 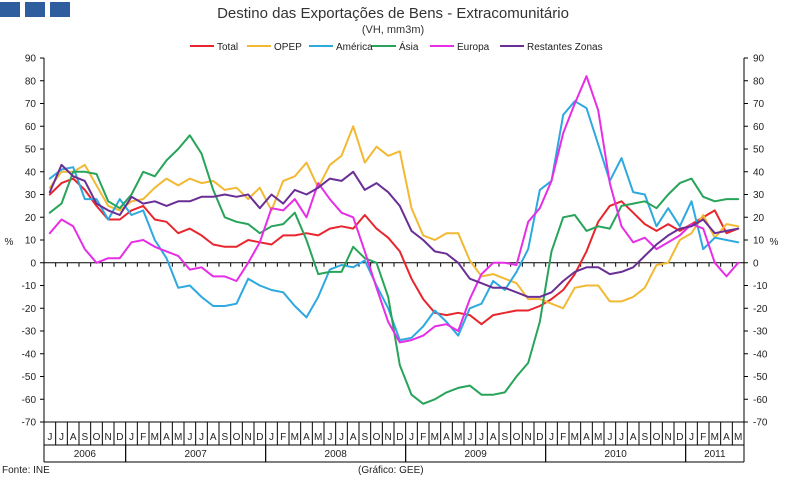 What do you see at coordinates (85, 454) in the screenshot?
I see `year-label: 2006` at bounding box center [85, 454].